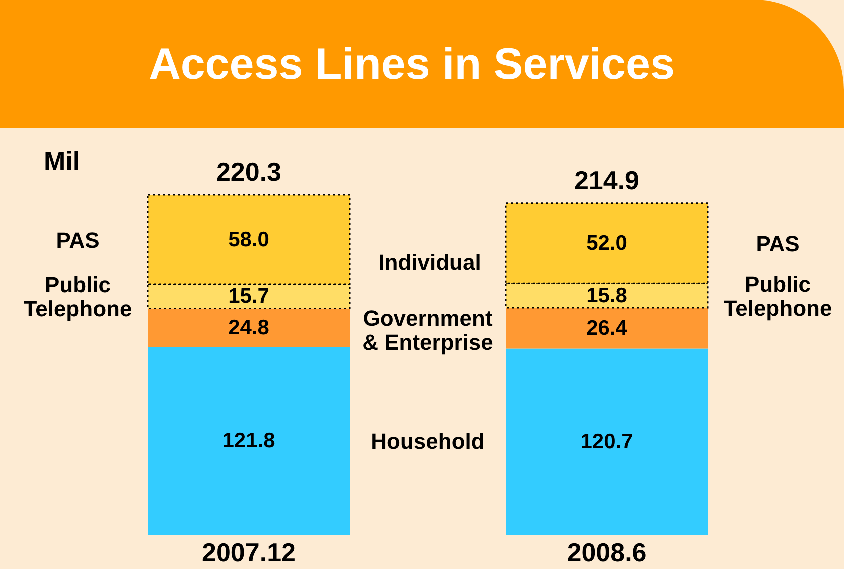 The width and height of the screenshot is (844, 569). I want to click on series-label: Public Telephone, so click(778, 295).